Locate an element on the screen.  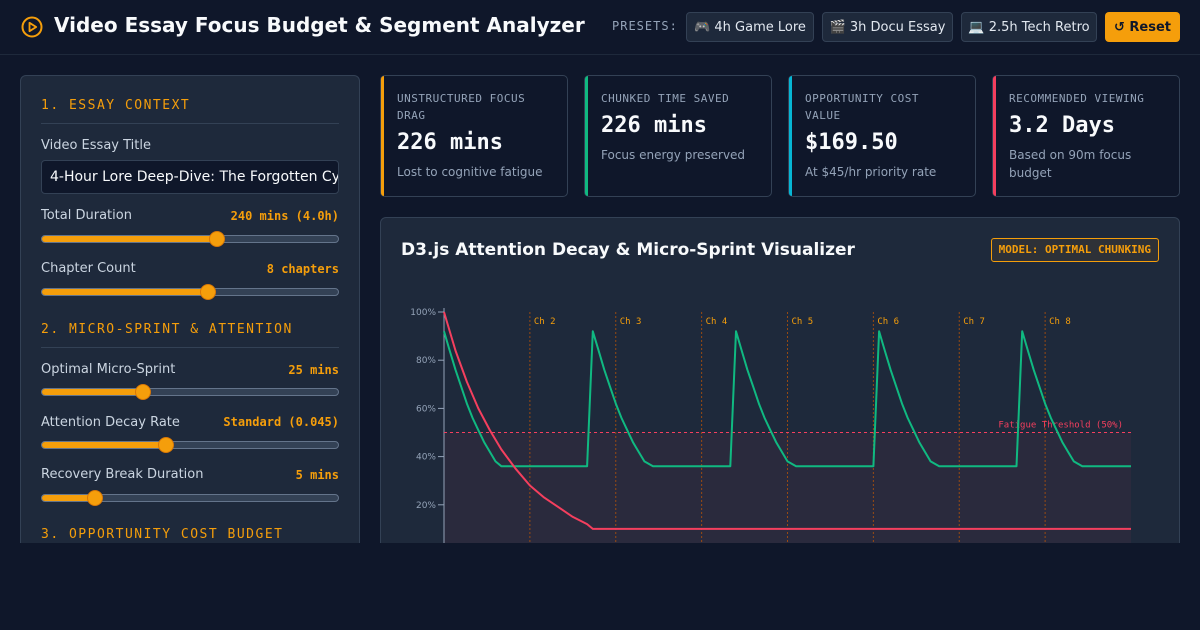
sprint-slider-thumb is located at coordinates (142, 392).